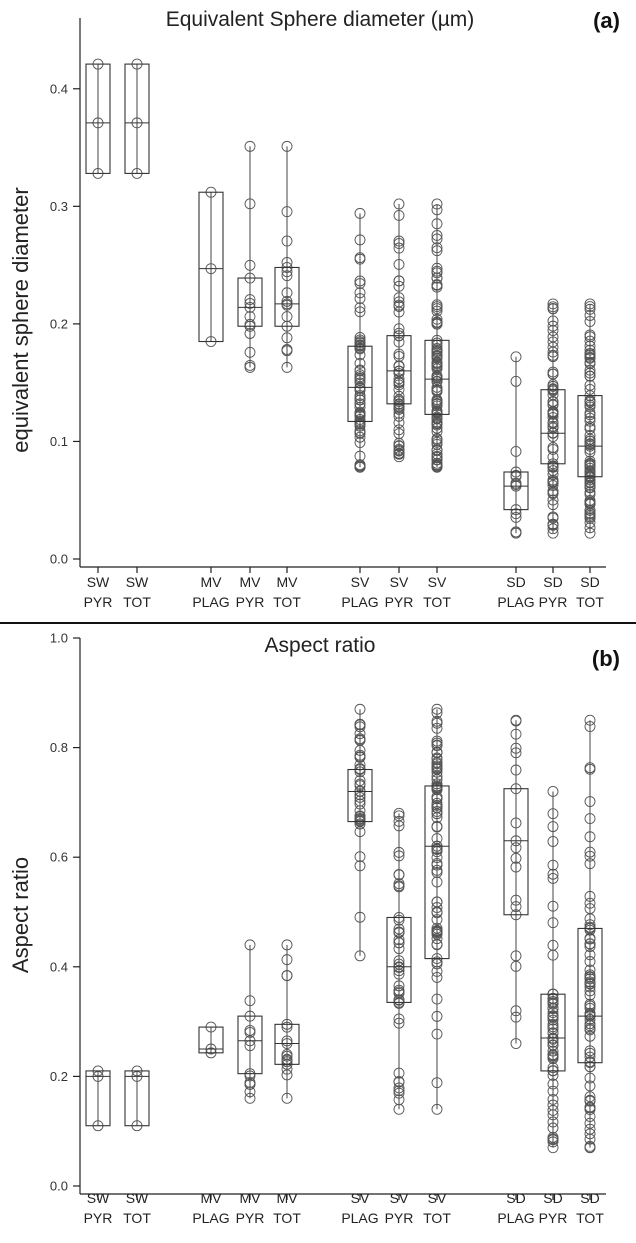 The image size is (636, 1243). What do you see at coordinates (98, 1145) in the screenshot?
I see `box-sw-pyr: SW PYR` at bounding box center [98, 1145].